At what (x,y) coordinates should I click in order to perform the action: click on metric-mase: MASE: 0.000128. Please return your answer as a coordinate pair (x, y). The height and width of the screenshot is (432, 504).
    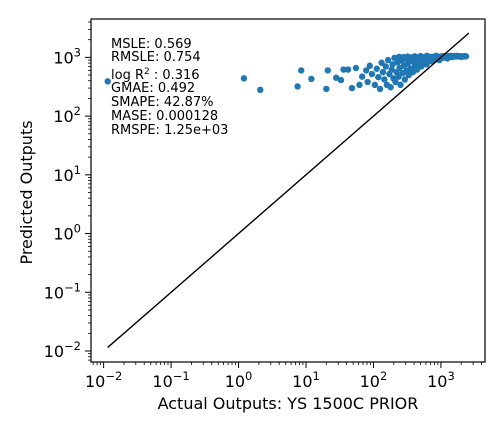
    Looking at the image, I should click on (164, 116).